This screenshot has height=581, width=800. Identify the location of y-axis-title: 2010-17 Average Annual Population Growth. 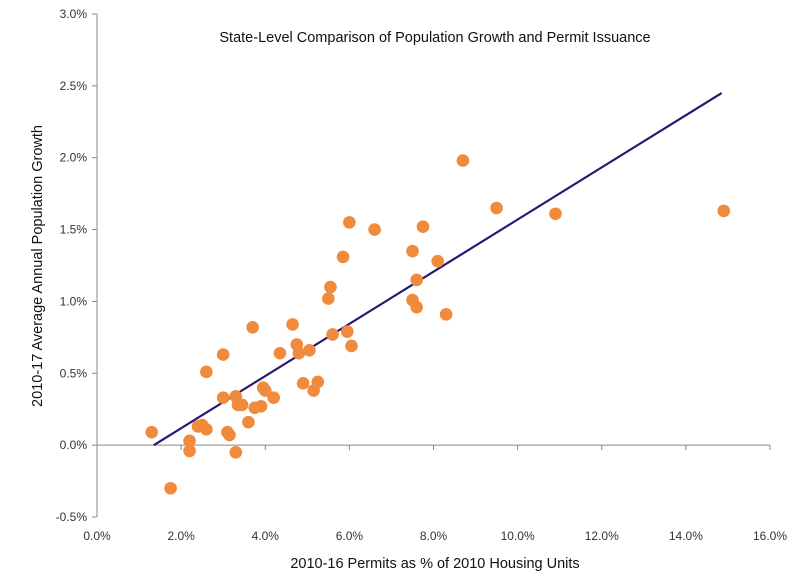
(38, 266).